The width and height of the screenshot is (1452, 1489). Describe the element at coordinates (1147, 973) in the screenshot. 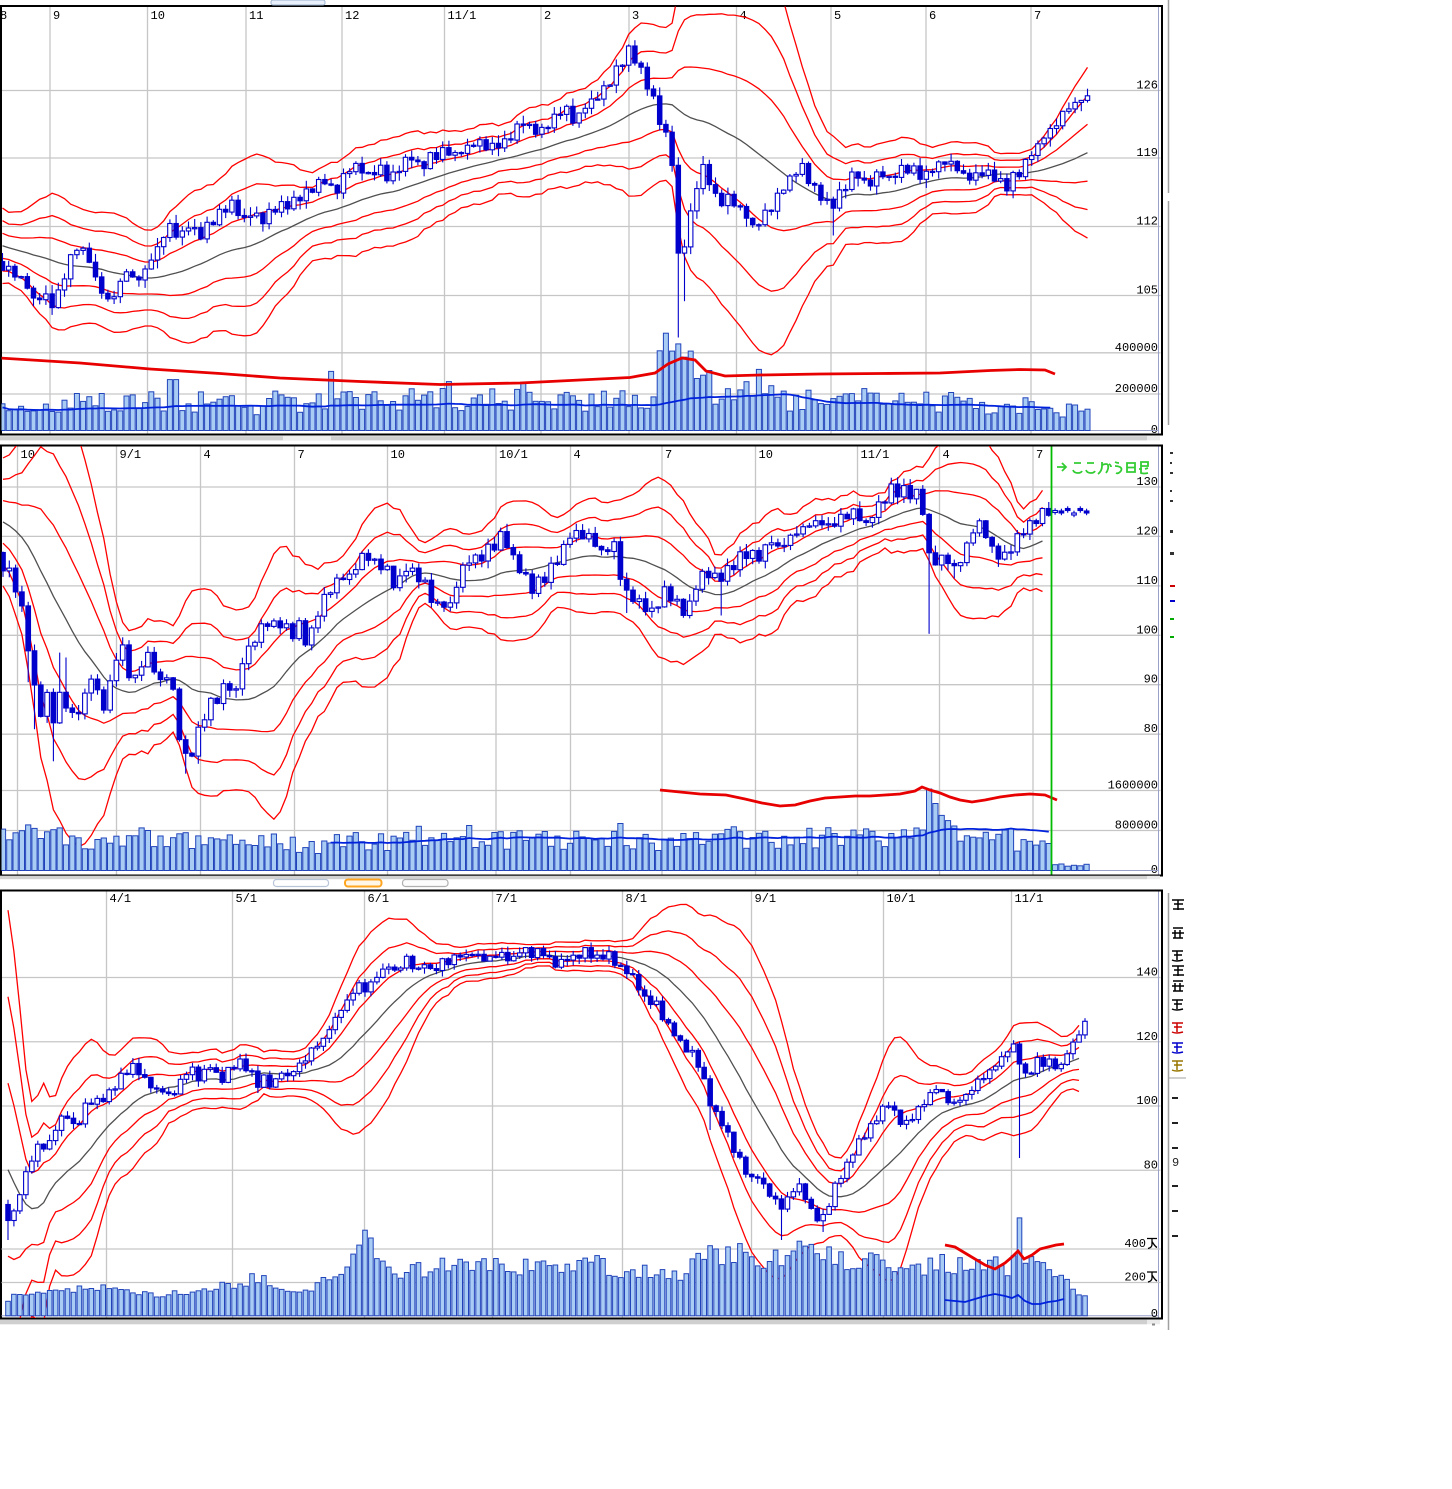

I see `svg-text: 140` at that location.